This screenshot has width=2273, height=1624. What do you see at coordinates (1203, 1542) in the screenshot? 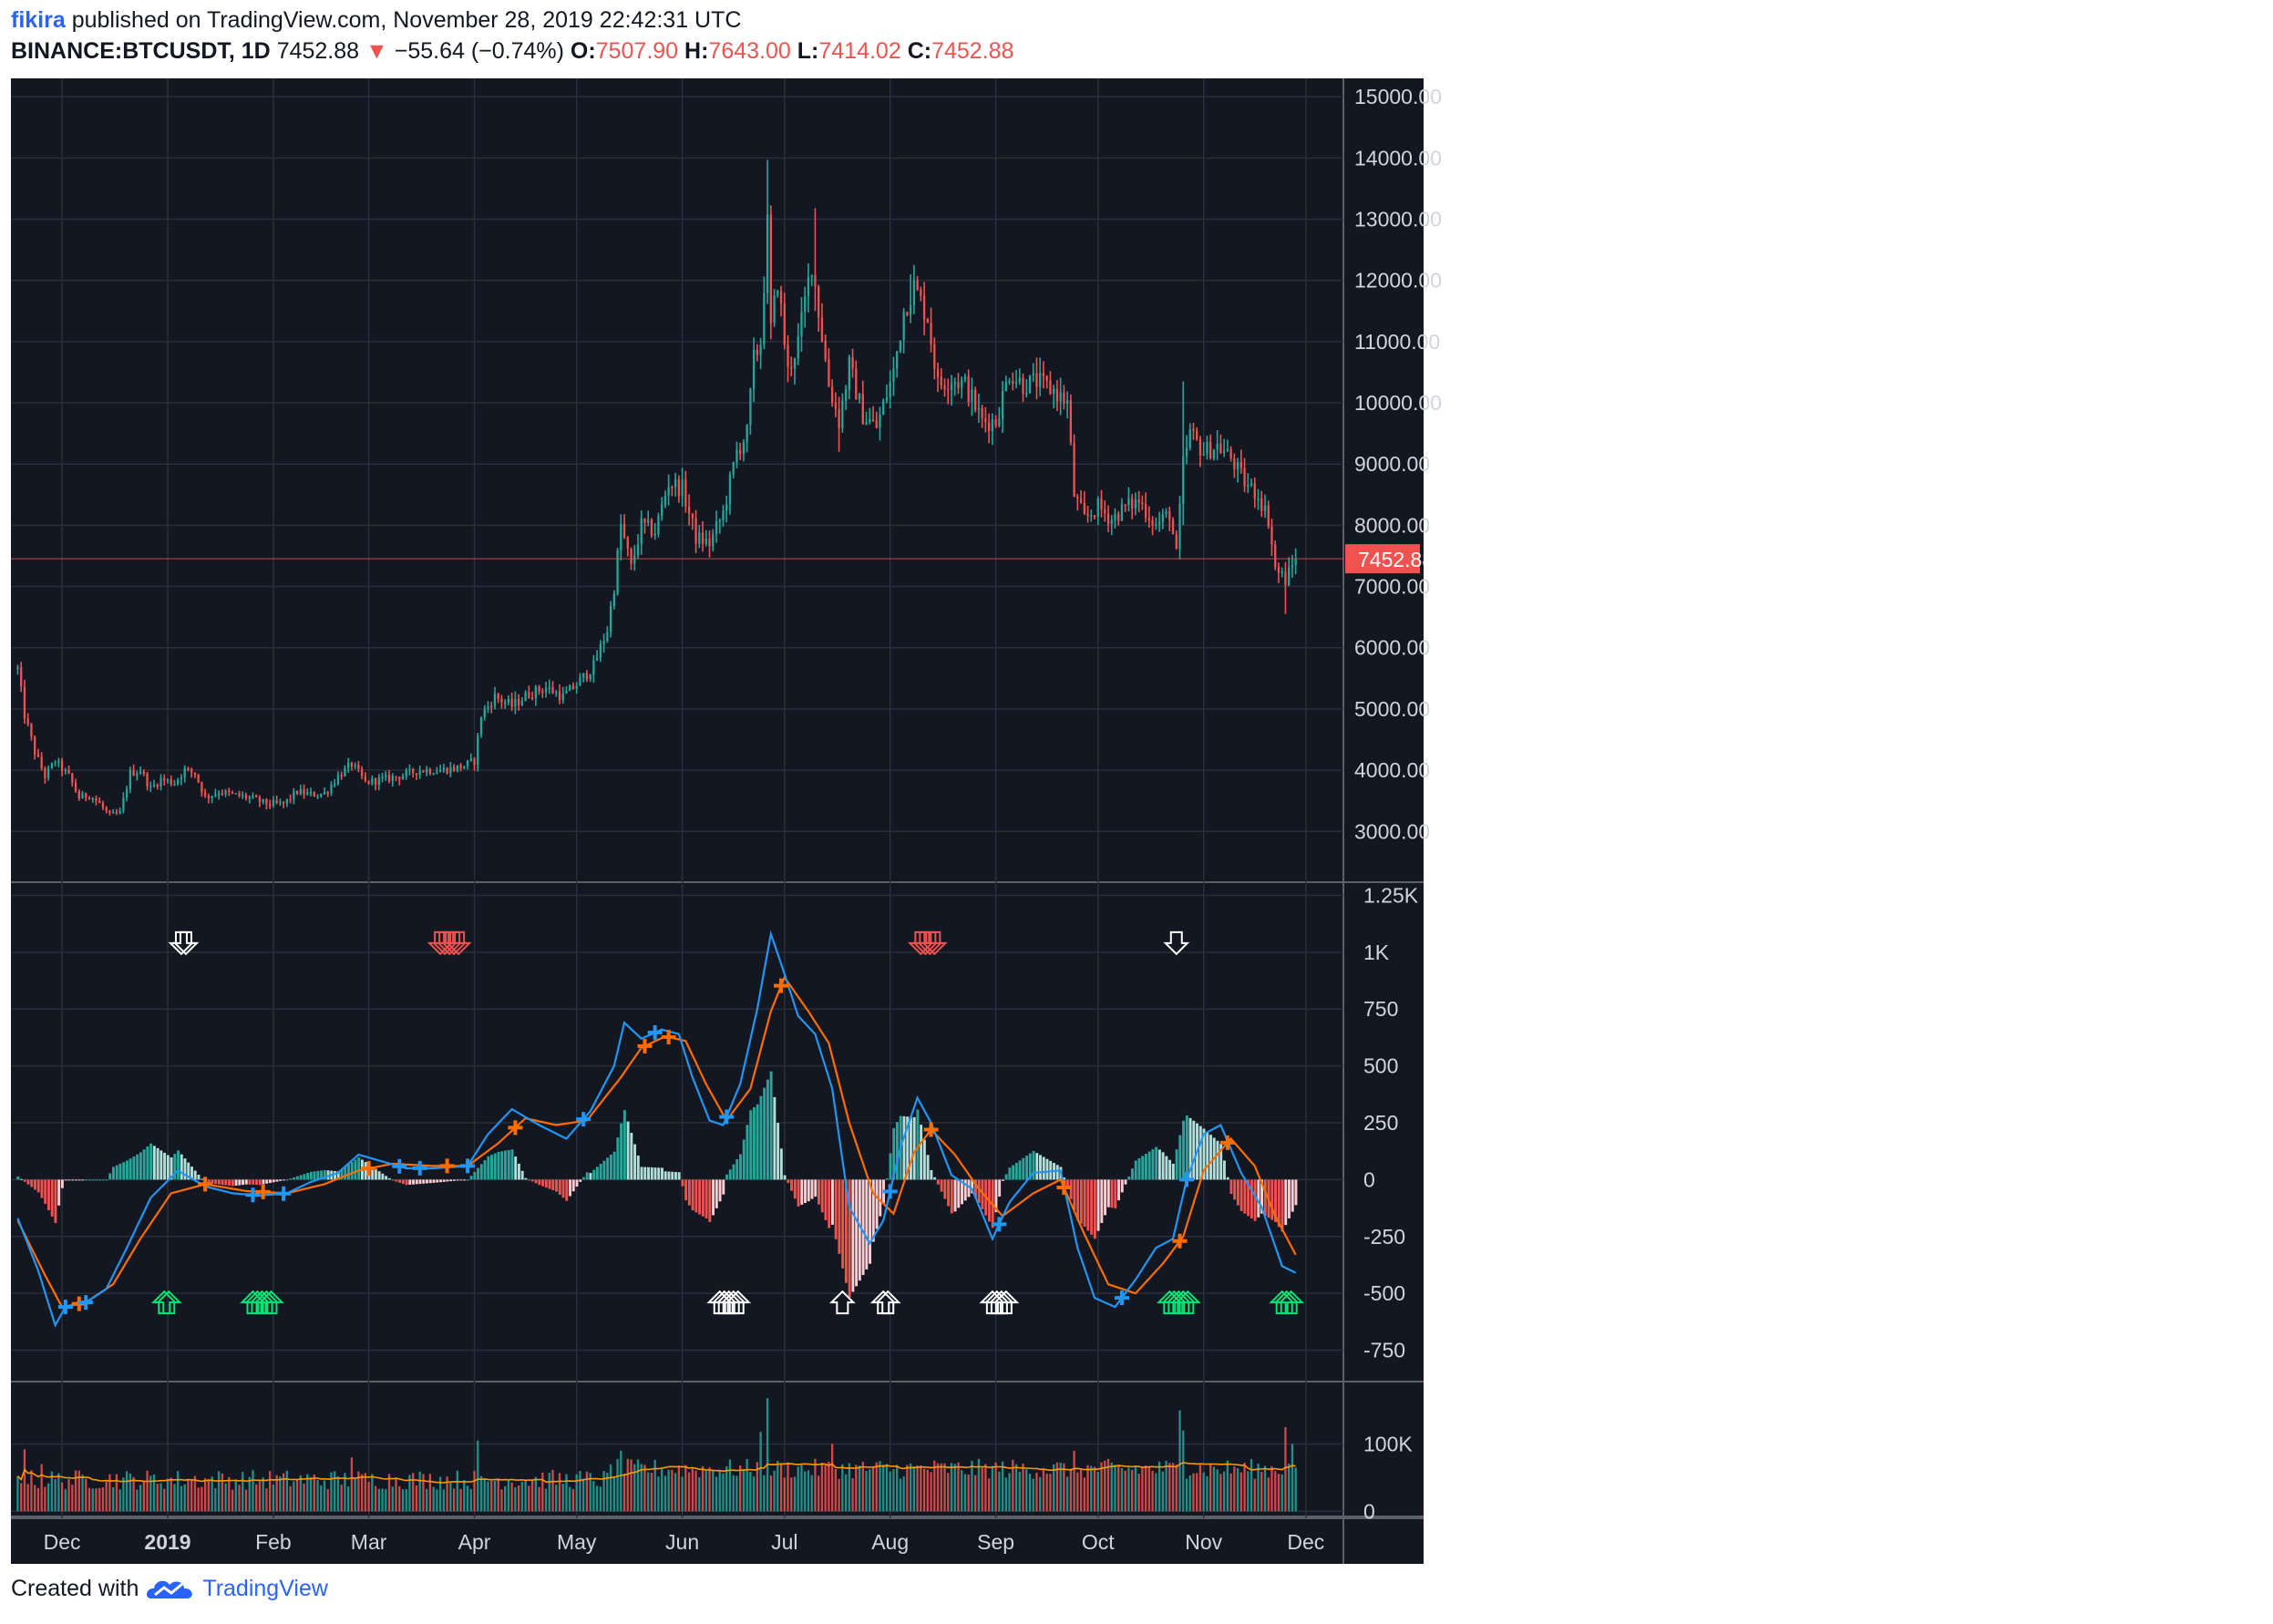
I see `x-axis-tick-label: Nov` at bounding box center [1203, 1542].